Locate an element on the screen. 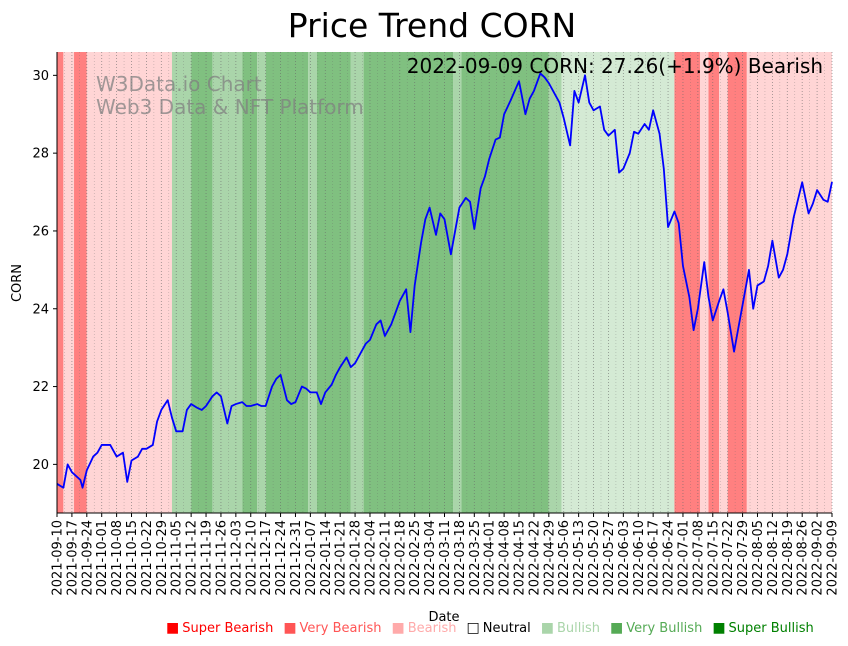 Image resolution: width=848 pixels, height=646 pixels. y-tick-label: 20 is located at coordinates (40, 465).